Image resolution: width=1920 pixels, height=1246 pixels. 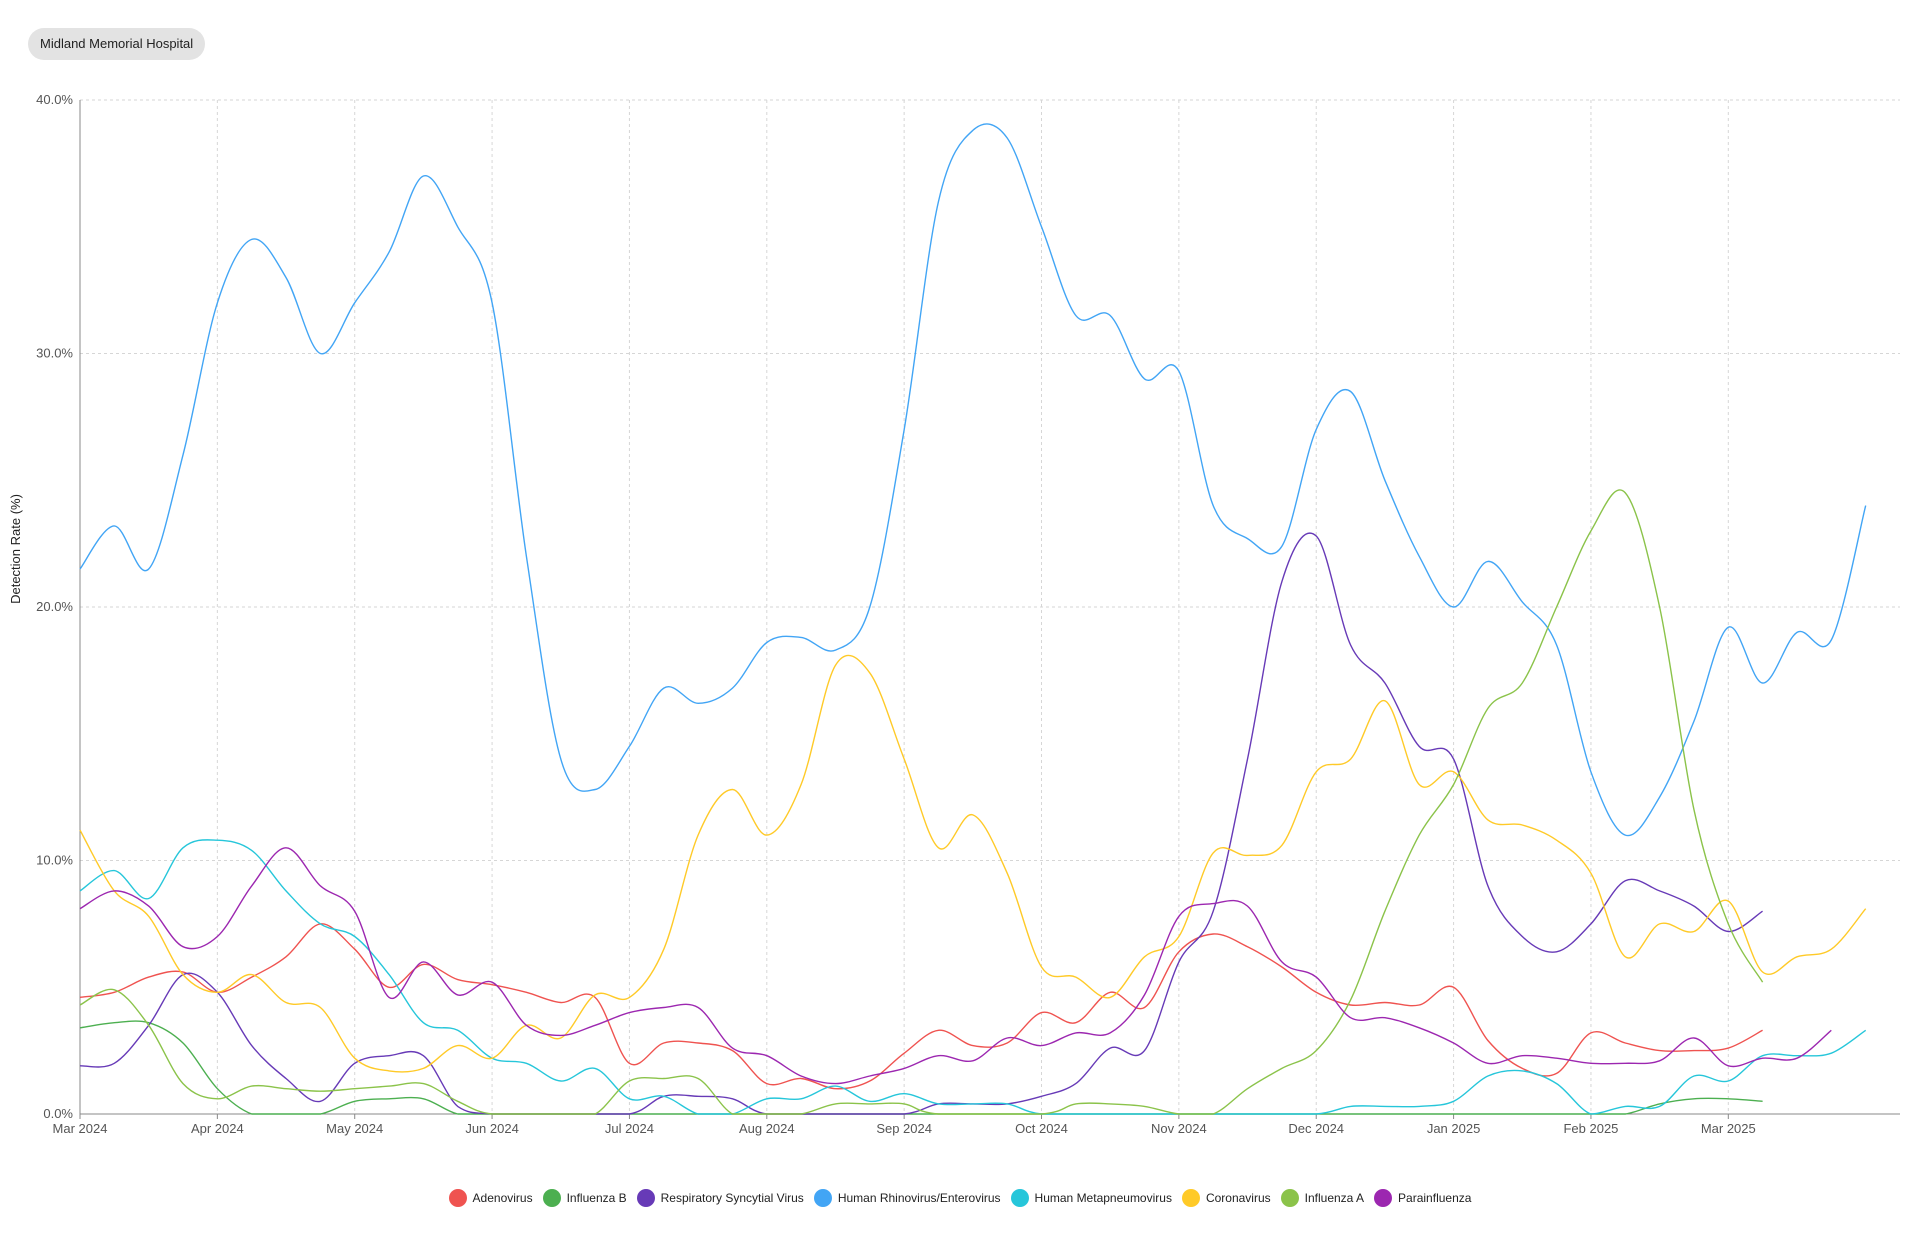 What do you see at coordinates (1334, 1198) in the screenshot?
I see `legend-label: Influenza A` at bounding box center [1334, 1198].